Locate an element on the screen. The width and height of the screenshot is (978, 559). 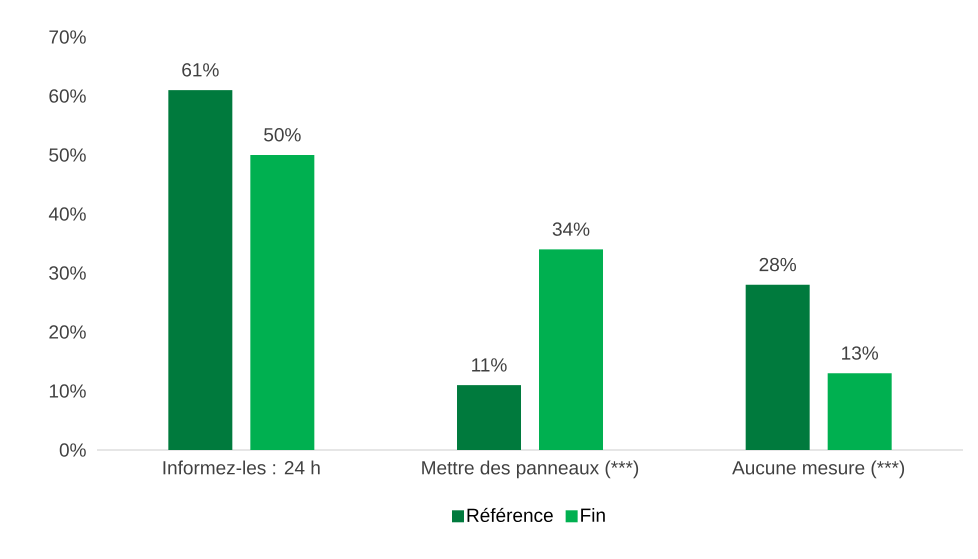
y-tick-label: 10% is located at coordinates (68, 391).